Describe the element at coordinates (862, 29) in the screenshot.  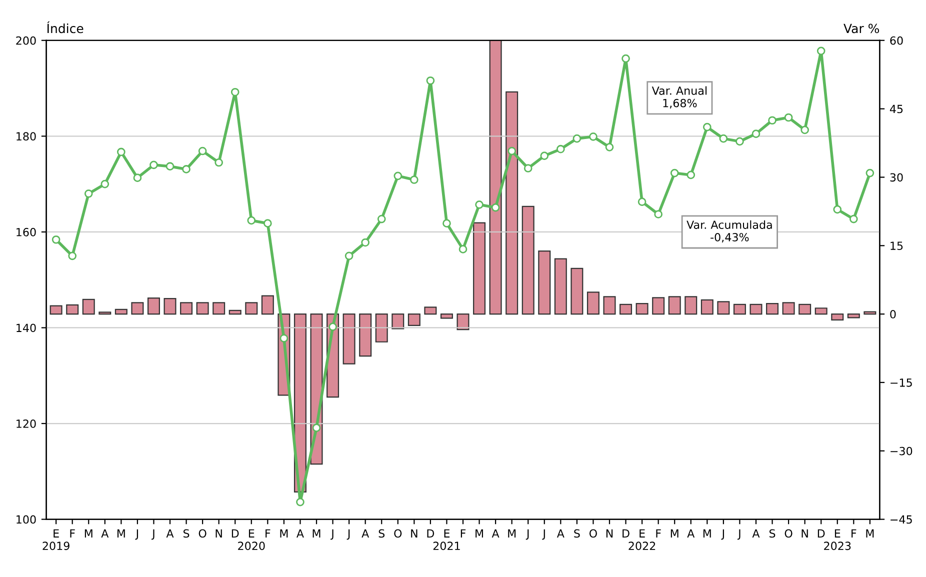
I see `y2-axis-title: Var %` at that location.